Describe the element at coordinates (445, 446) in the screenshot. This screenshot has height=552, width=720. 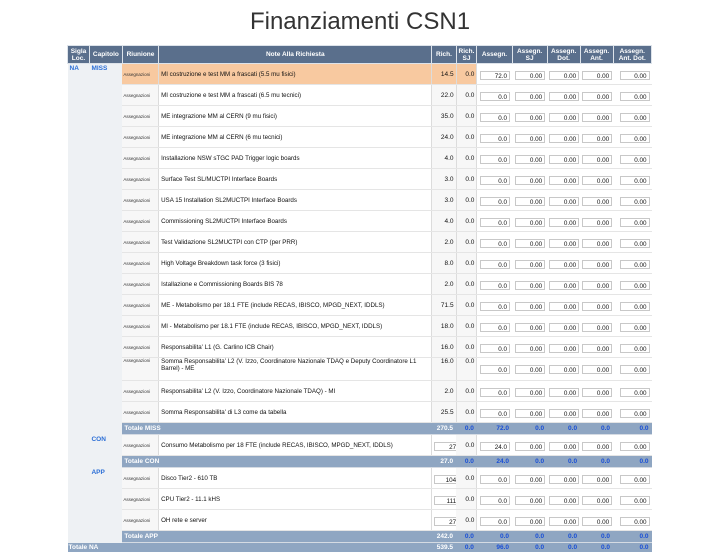
I see `rich-input: 27.0` at that location.